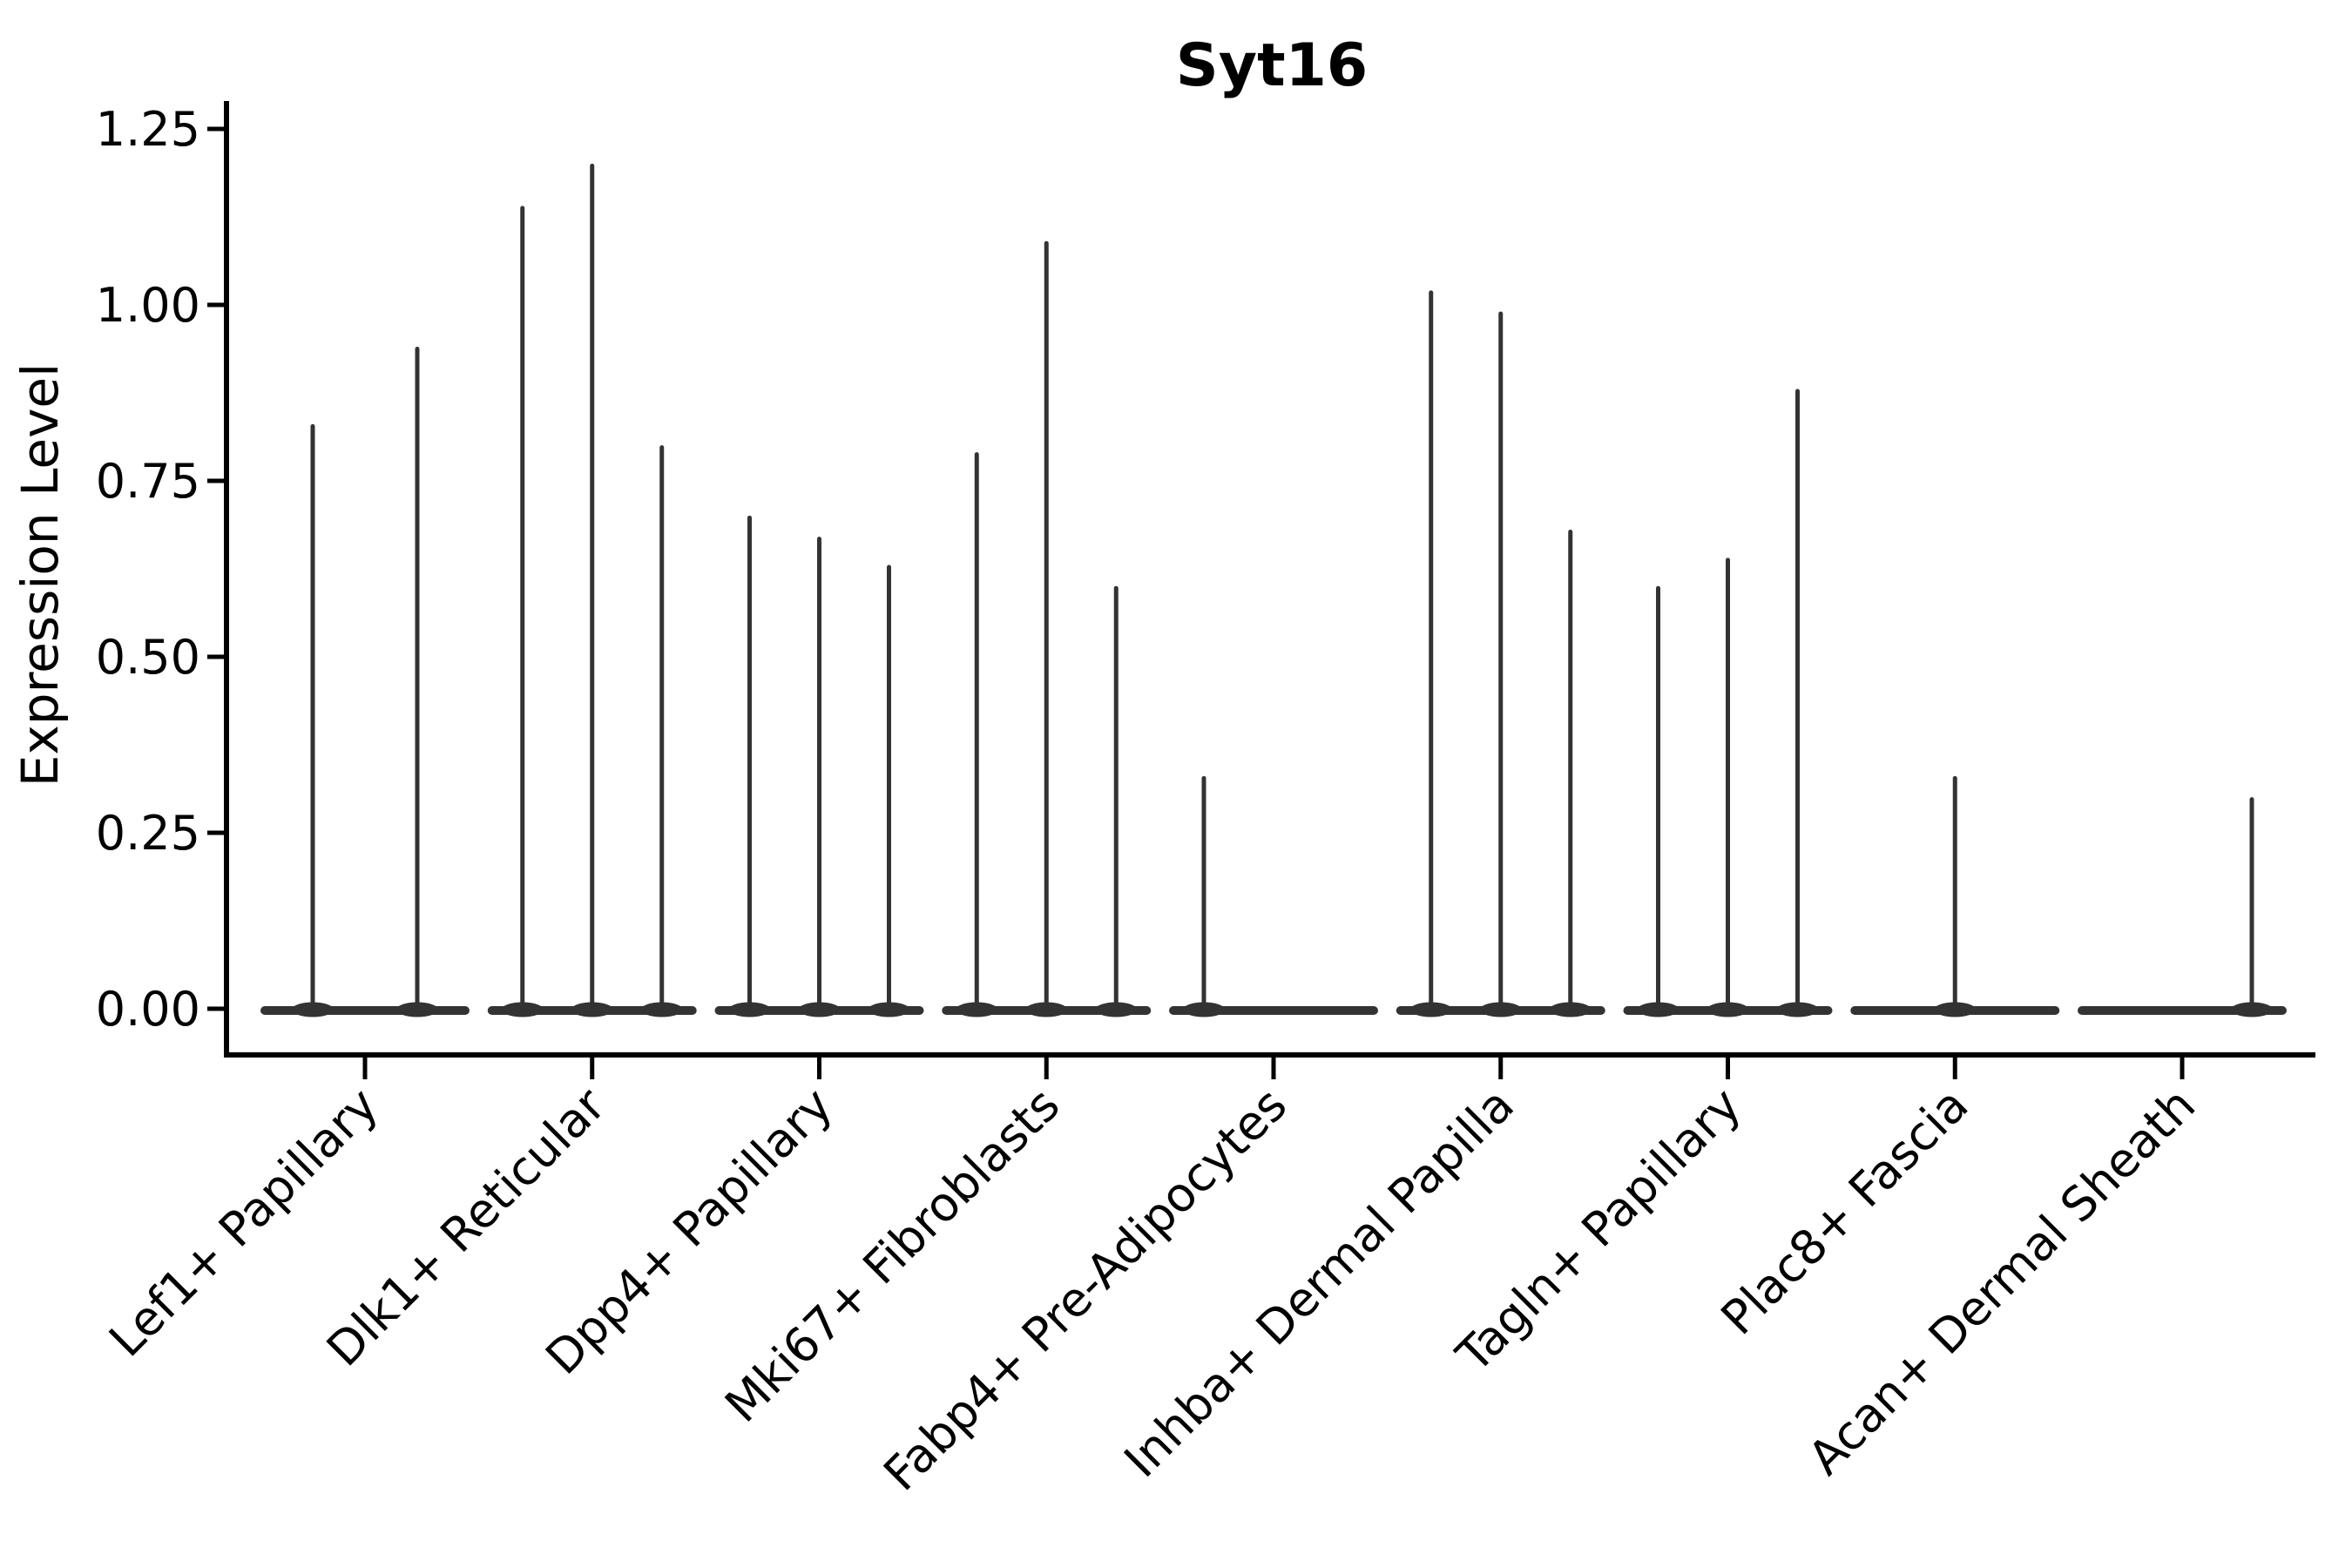 The image size is (2352, 1568). I want to click on x-tick-label: Fabp4+ Pre-Adipocytes, so click(1085, 1290).